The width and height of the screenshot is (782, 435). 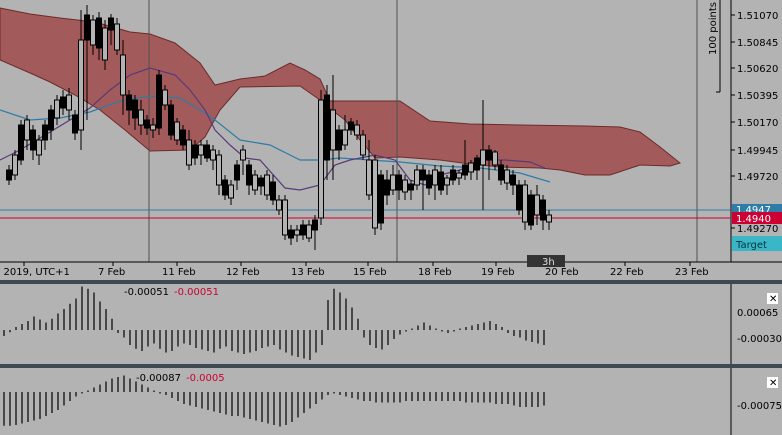 What do you see at coordinates (146, 292) in the screenshot?
I see `indicator-1-value-1: -0.00051` at bounding box center [146, 292].